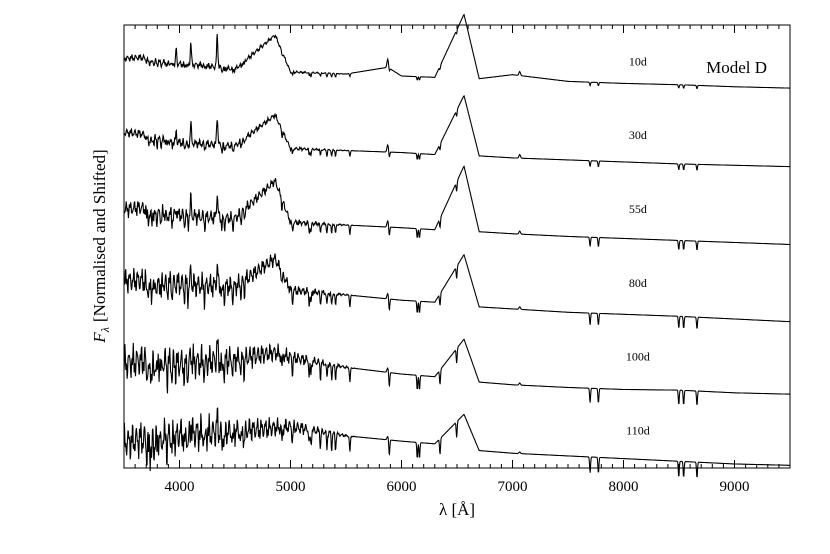 The image size is (830, 554). I want to click on svg-text:Fλ[Normalised and Shifted]: Fλ [Normalised and Shifted], so click(101, 246).